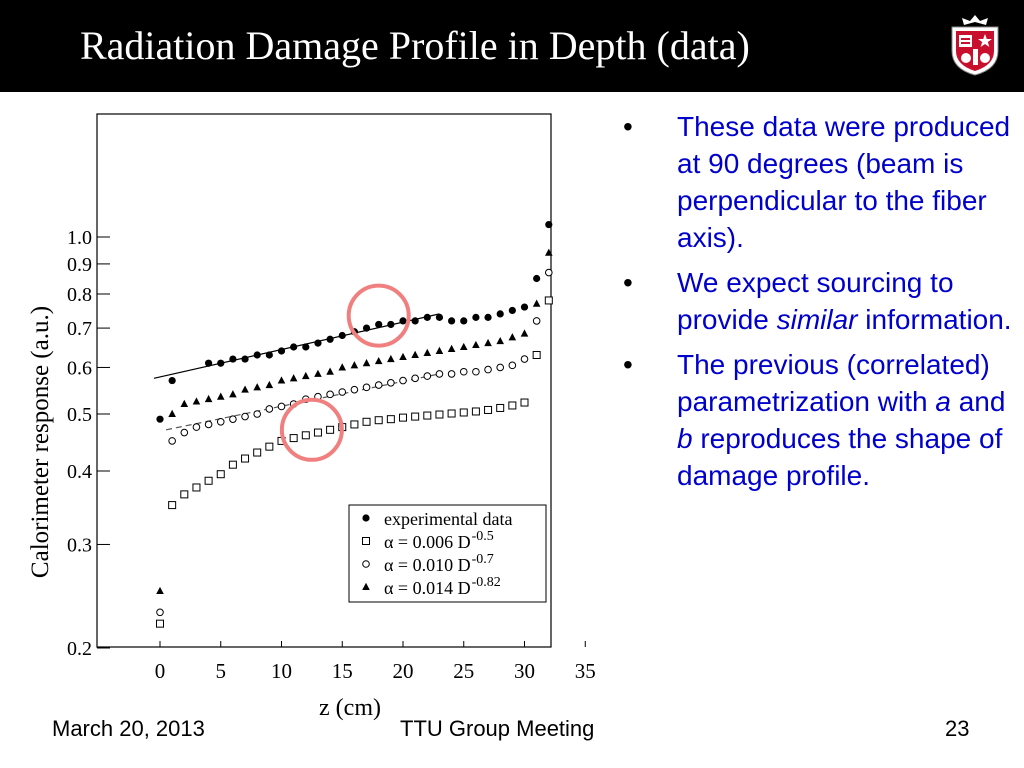 Image resolution: width=1024 pixels, height=768 pixels. Describe the element at coordinates (817, 319) in the screenshot. I see `bullet-text: similar` at that location.